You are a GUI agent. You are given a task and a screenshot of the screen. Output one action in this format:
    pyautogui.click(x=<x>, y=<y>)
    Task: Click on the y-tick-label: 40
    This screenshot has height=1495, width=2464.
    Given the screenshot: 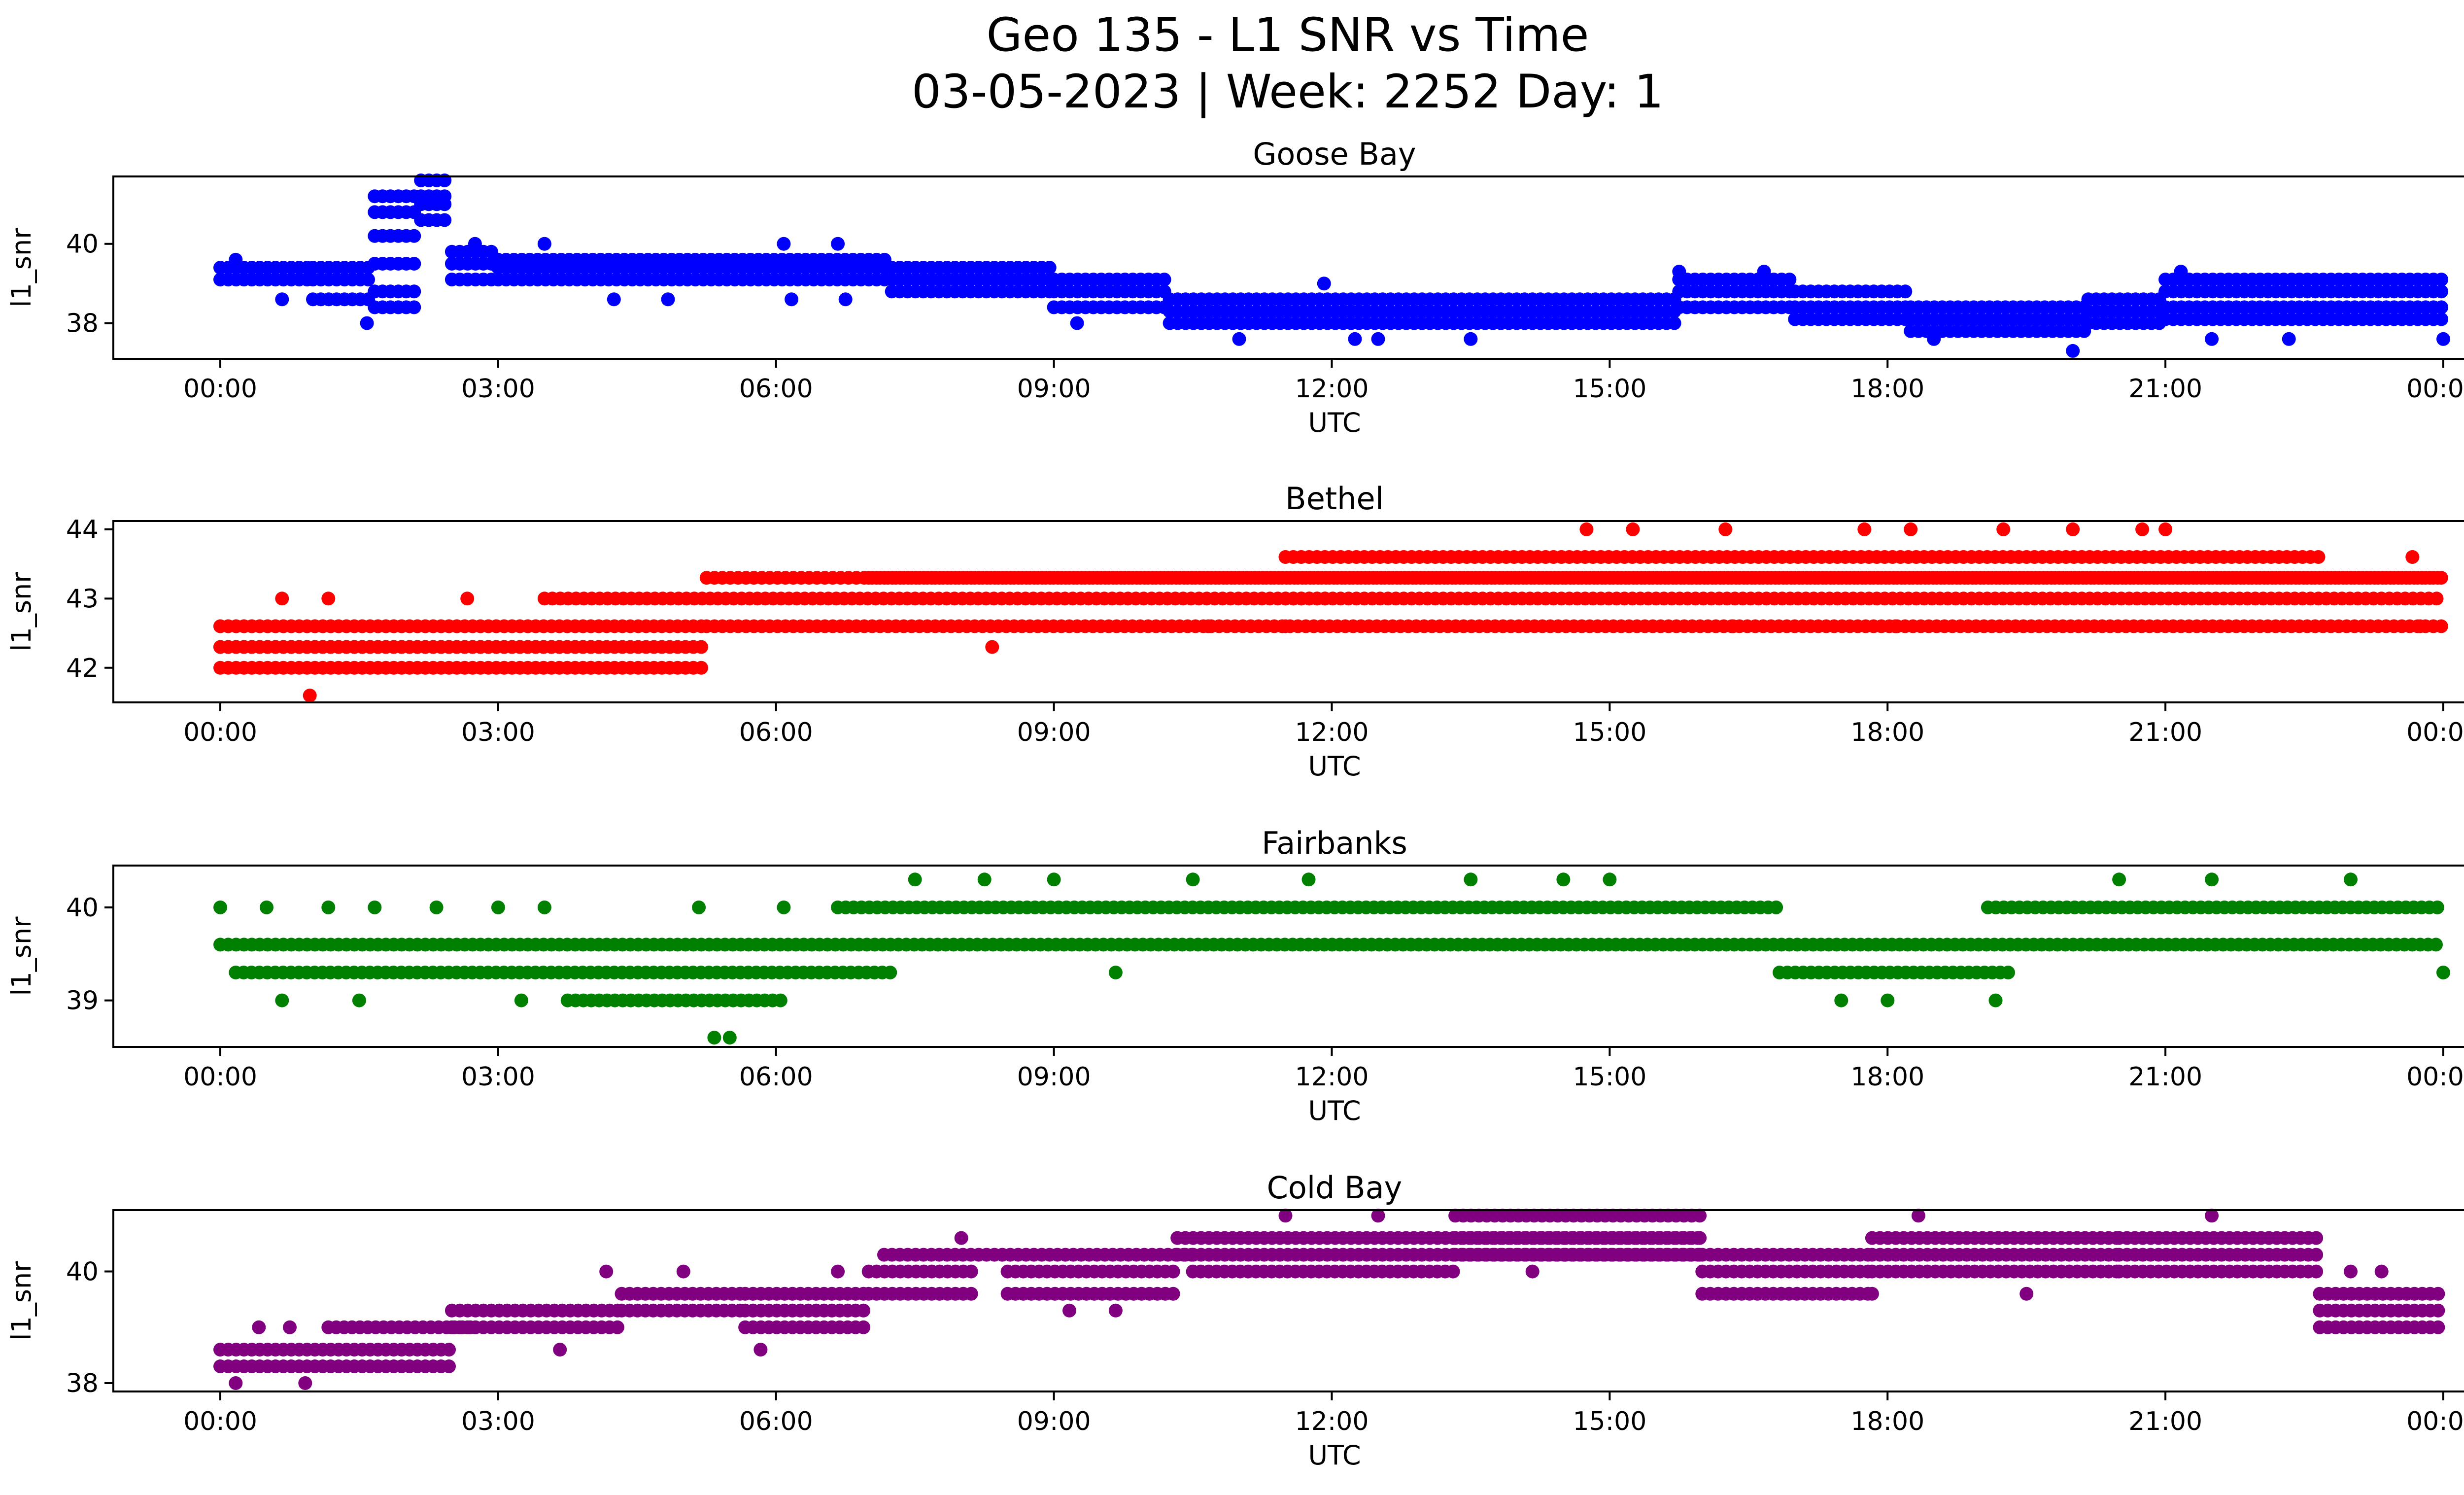 What is the action you would take?
    pyautogui.click(x=82, y=908)
    